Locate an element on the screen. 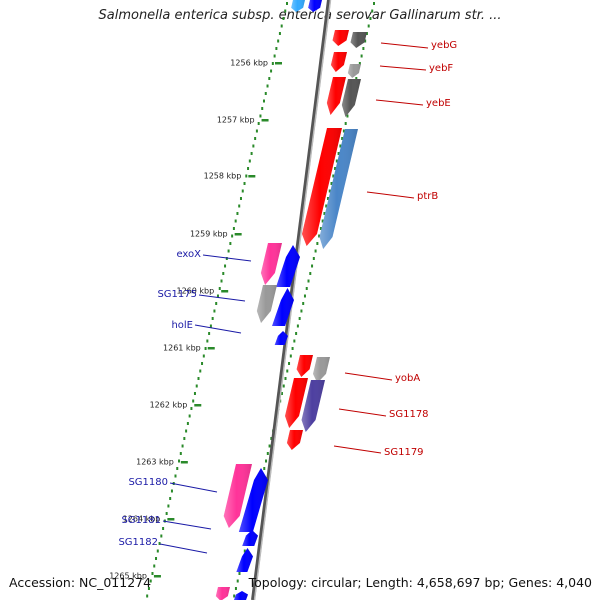 Image resolution: width=600 pixels, height=600 pixels. gene-yebF-sheen is located at coordinates (338, 62).